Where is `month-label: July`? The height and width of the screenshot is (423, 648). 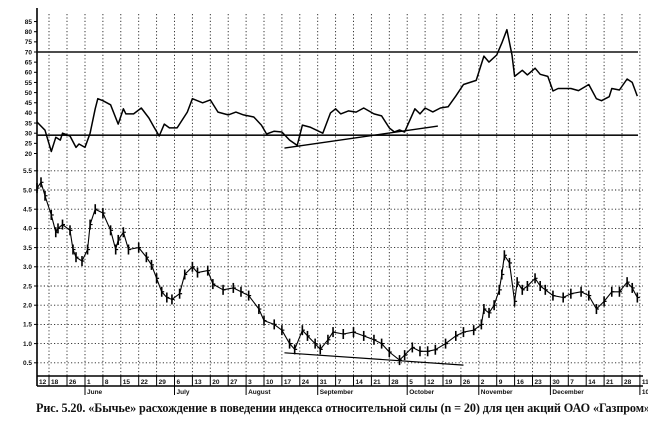 month-label: July is located at coordinates (183, 392).